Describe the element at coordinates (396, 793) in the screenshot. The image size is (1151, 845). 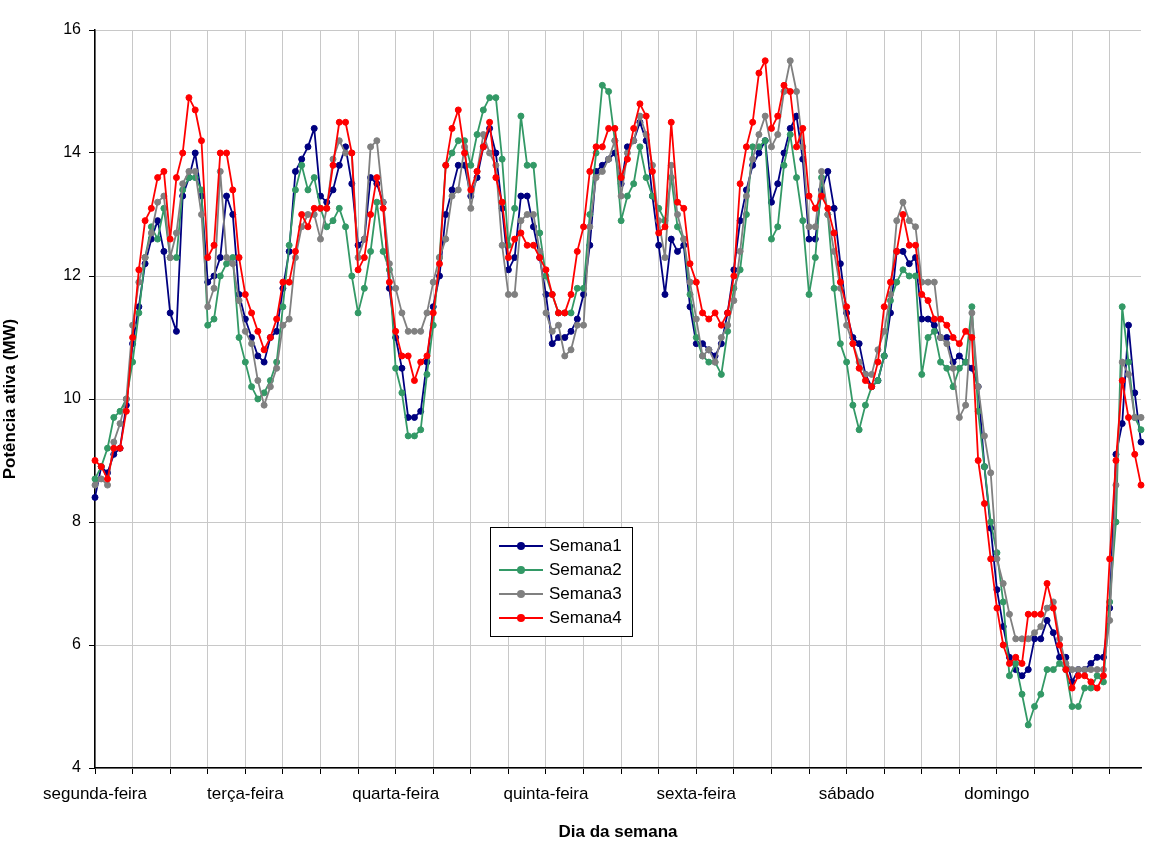
I see `x-tick-label: quarta-feira` at that location.